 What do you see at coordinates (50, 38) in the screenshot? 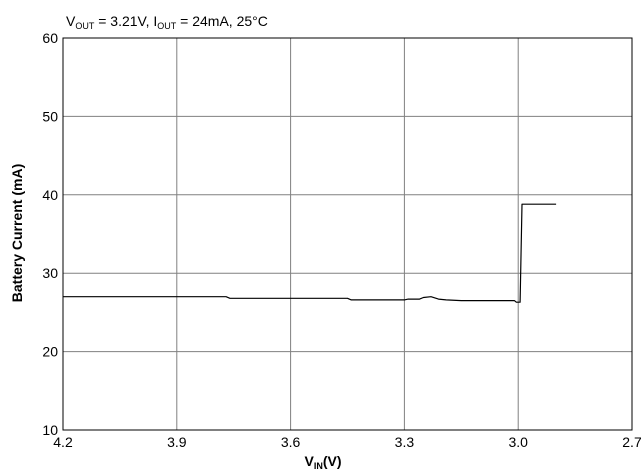
I see `y-tick-label: 60` at bounding box center [50, 38].